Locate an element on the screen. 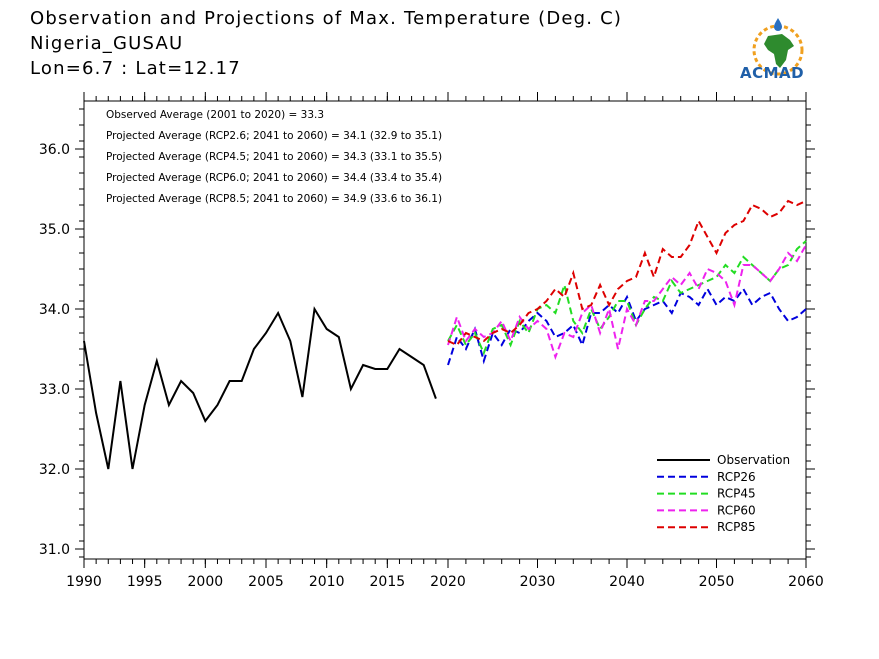 Image resolution: width=879 pixels, height=659 pixels. x-tick-label: 2000 is located at coordinates (206, 582).